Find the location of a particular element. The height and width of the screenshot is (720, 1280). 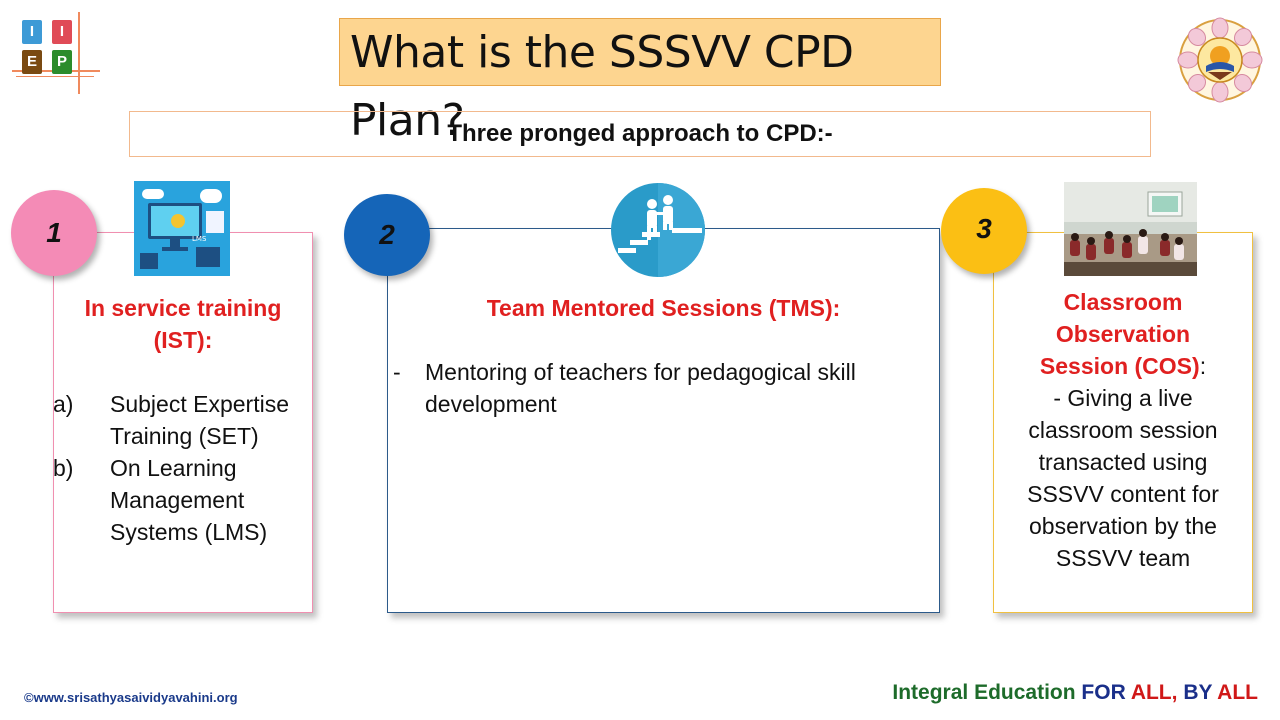

title-box: What is the SSSVV CPD Plan? is located at coordinates (640, 82).